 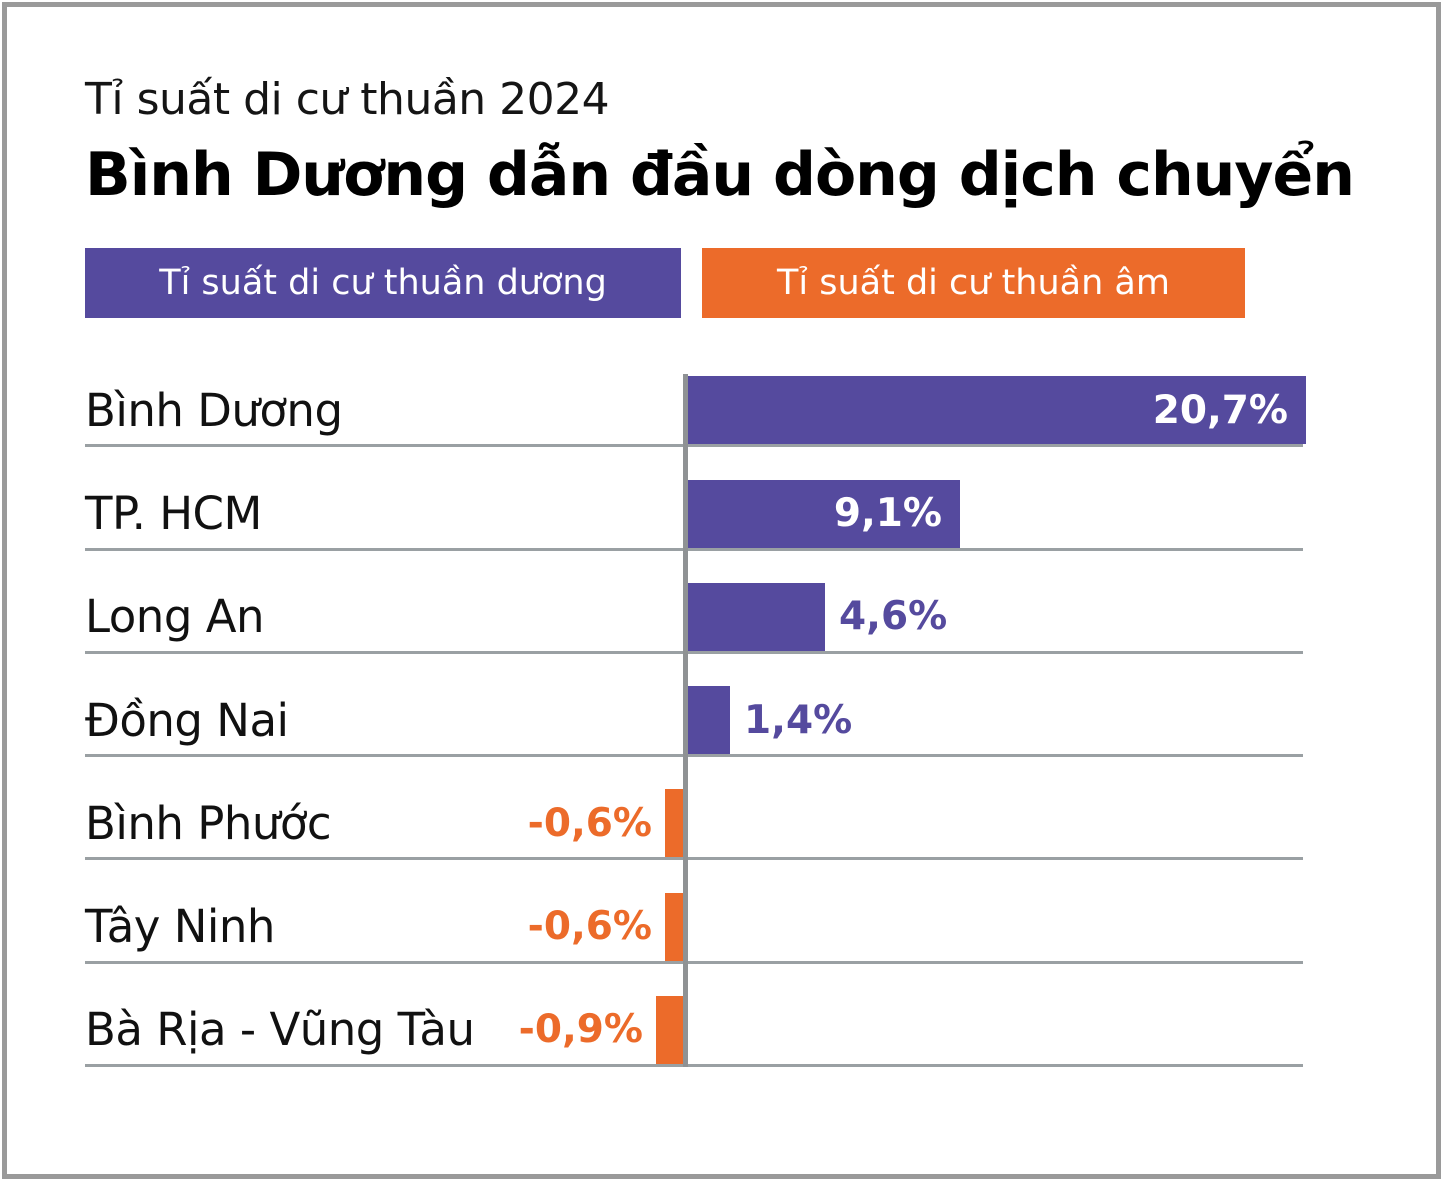 What do you see at coordinates (1220, 410) in the screenshot?
I see `value-label: 20,7%` at bounding box center [1220, 410].